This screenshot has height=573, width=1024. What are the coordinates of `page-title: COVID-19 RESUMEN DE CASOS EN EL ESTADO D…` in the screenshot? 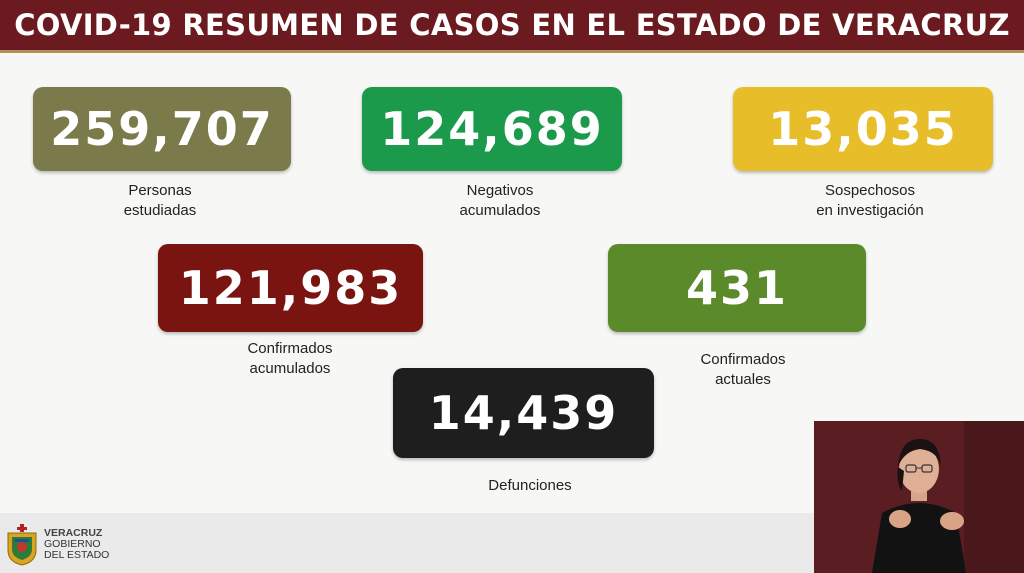 It's located at (512, 25).